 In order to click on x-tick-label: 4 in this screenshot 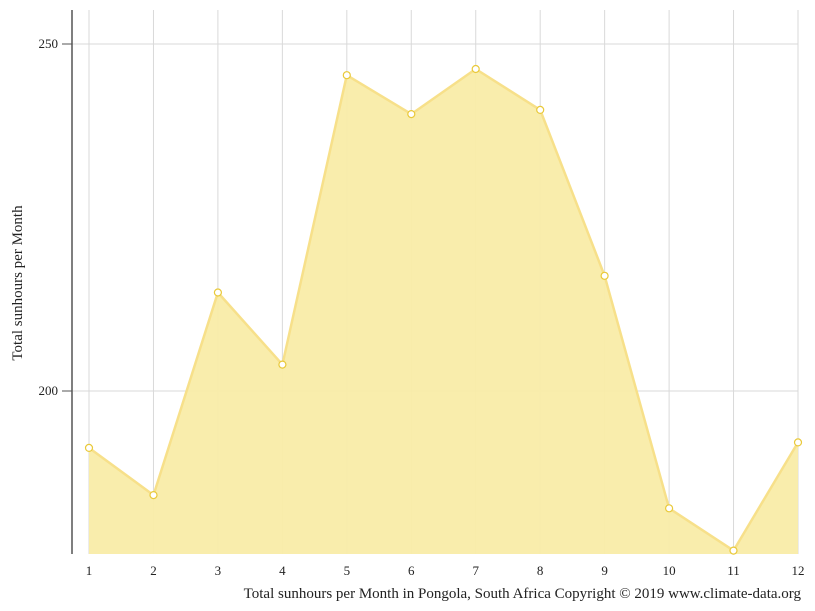, I will do `click(282, 570)`.